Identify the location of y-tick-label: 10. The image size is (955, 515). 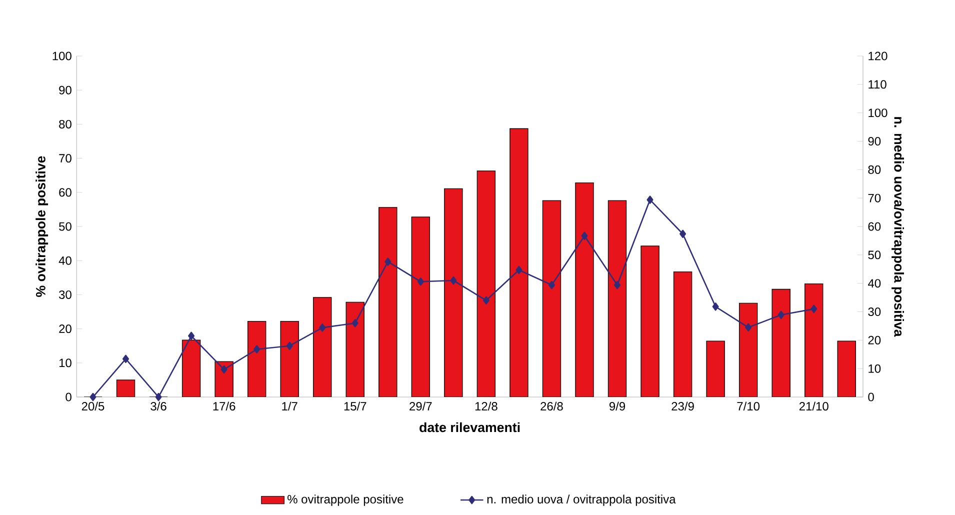
(65, 363).